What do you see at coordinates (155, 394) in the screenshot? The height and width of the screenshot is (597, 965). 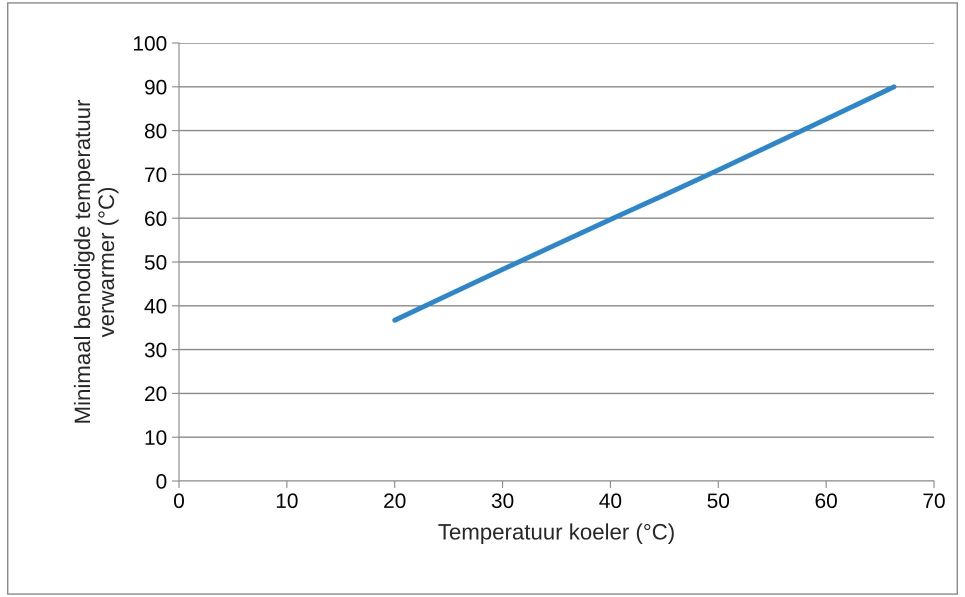 I see `y-tick-label: 20` at bounding box center [155, 394].